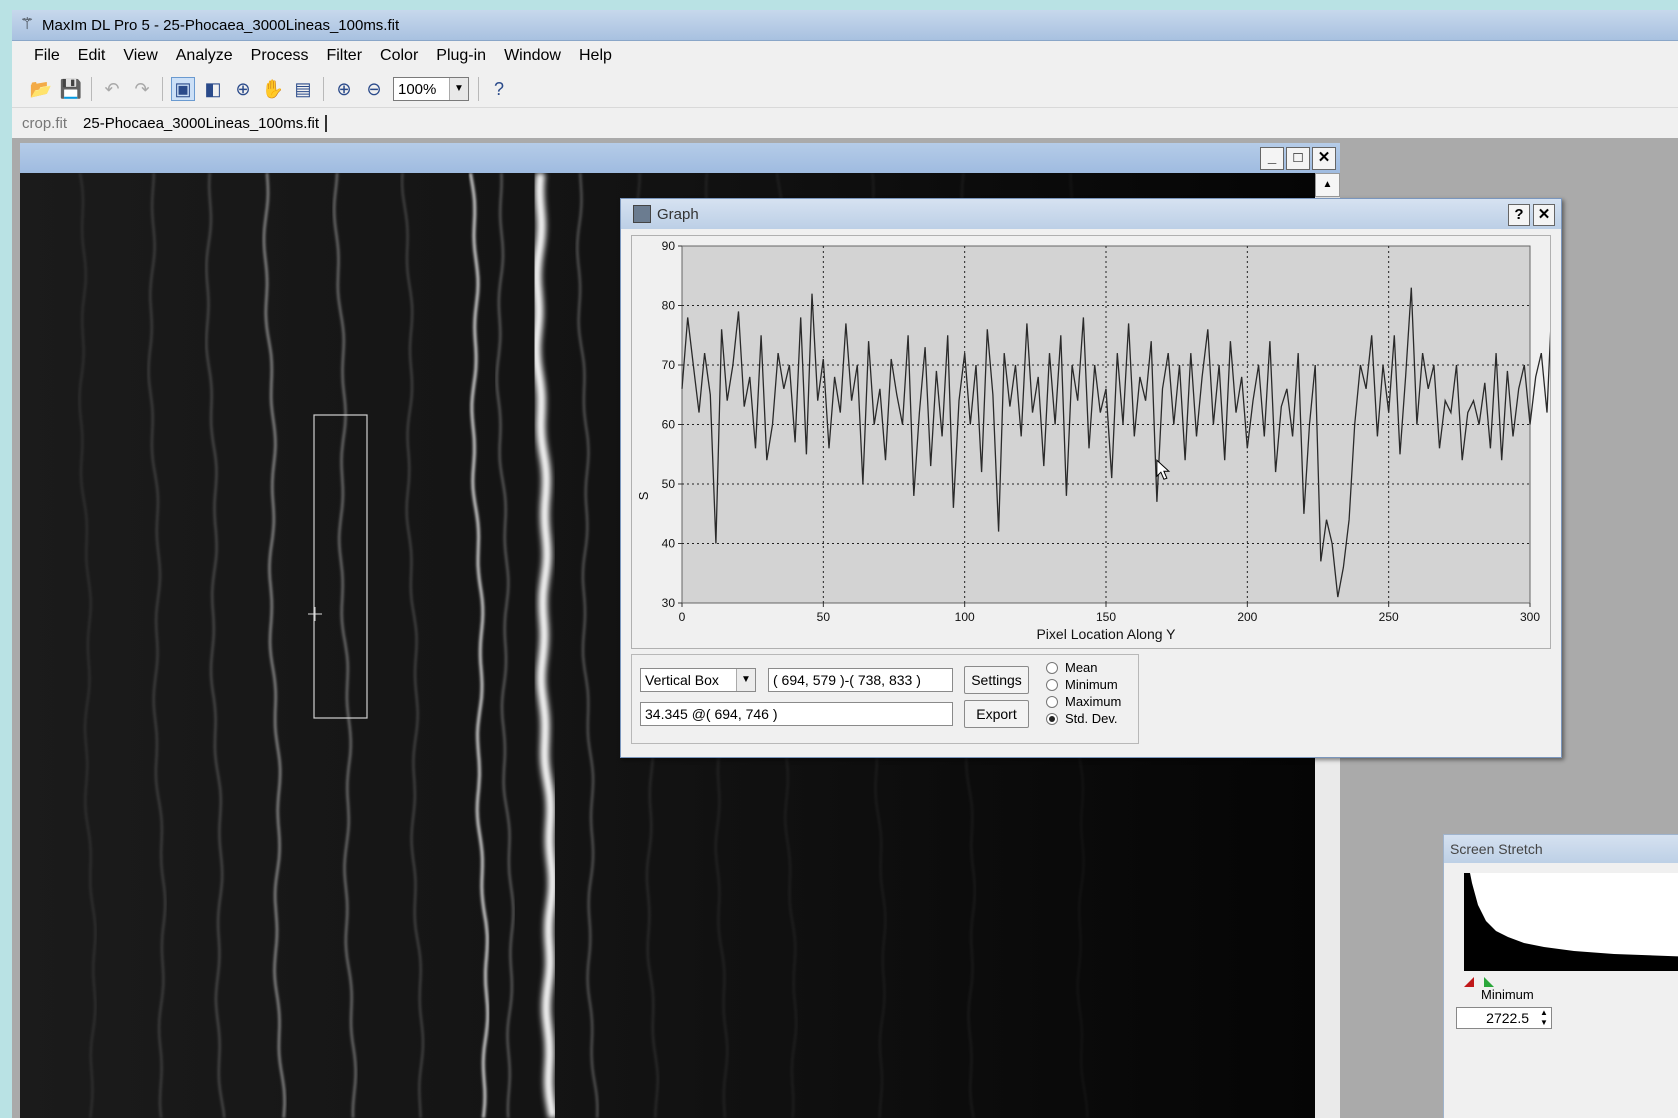 This screenshot has height=1118, width=1678. I want to click on stretch-sliders, so click(1484, 982).